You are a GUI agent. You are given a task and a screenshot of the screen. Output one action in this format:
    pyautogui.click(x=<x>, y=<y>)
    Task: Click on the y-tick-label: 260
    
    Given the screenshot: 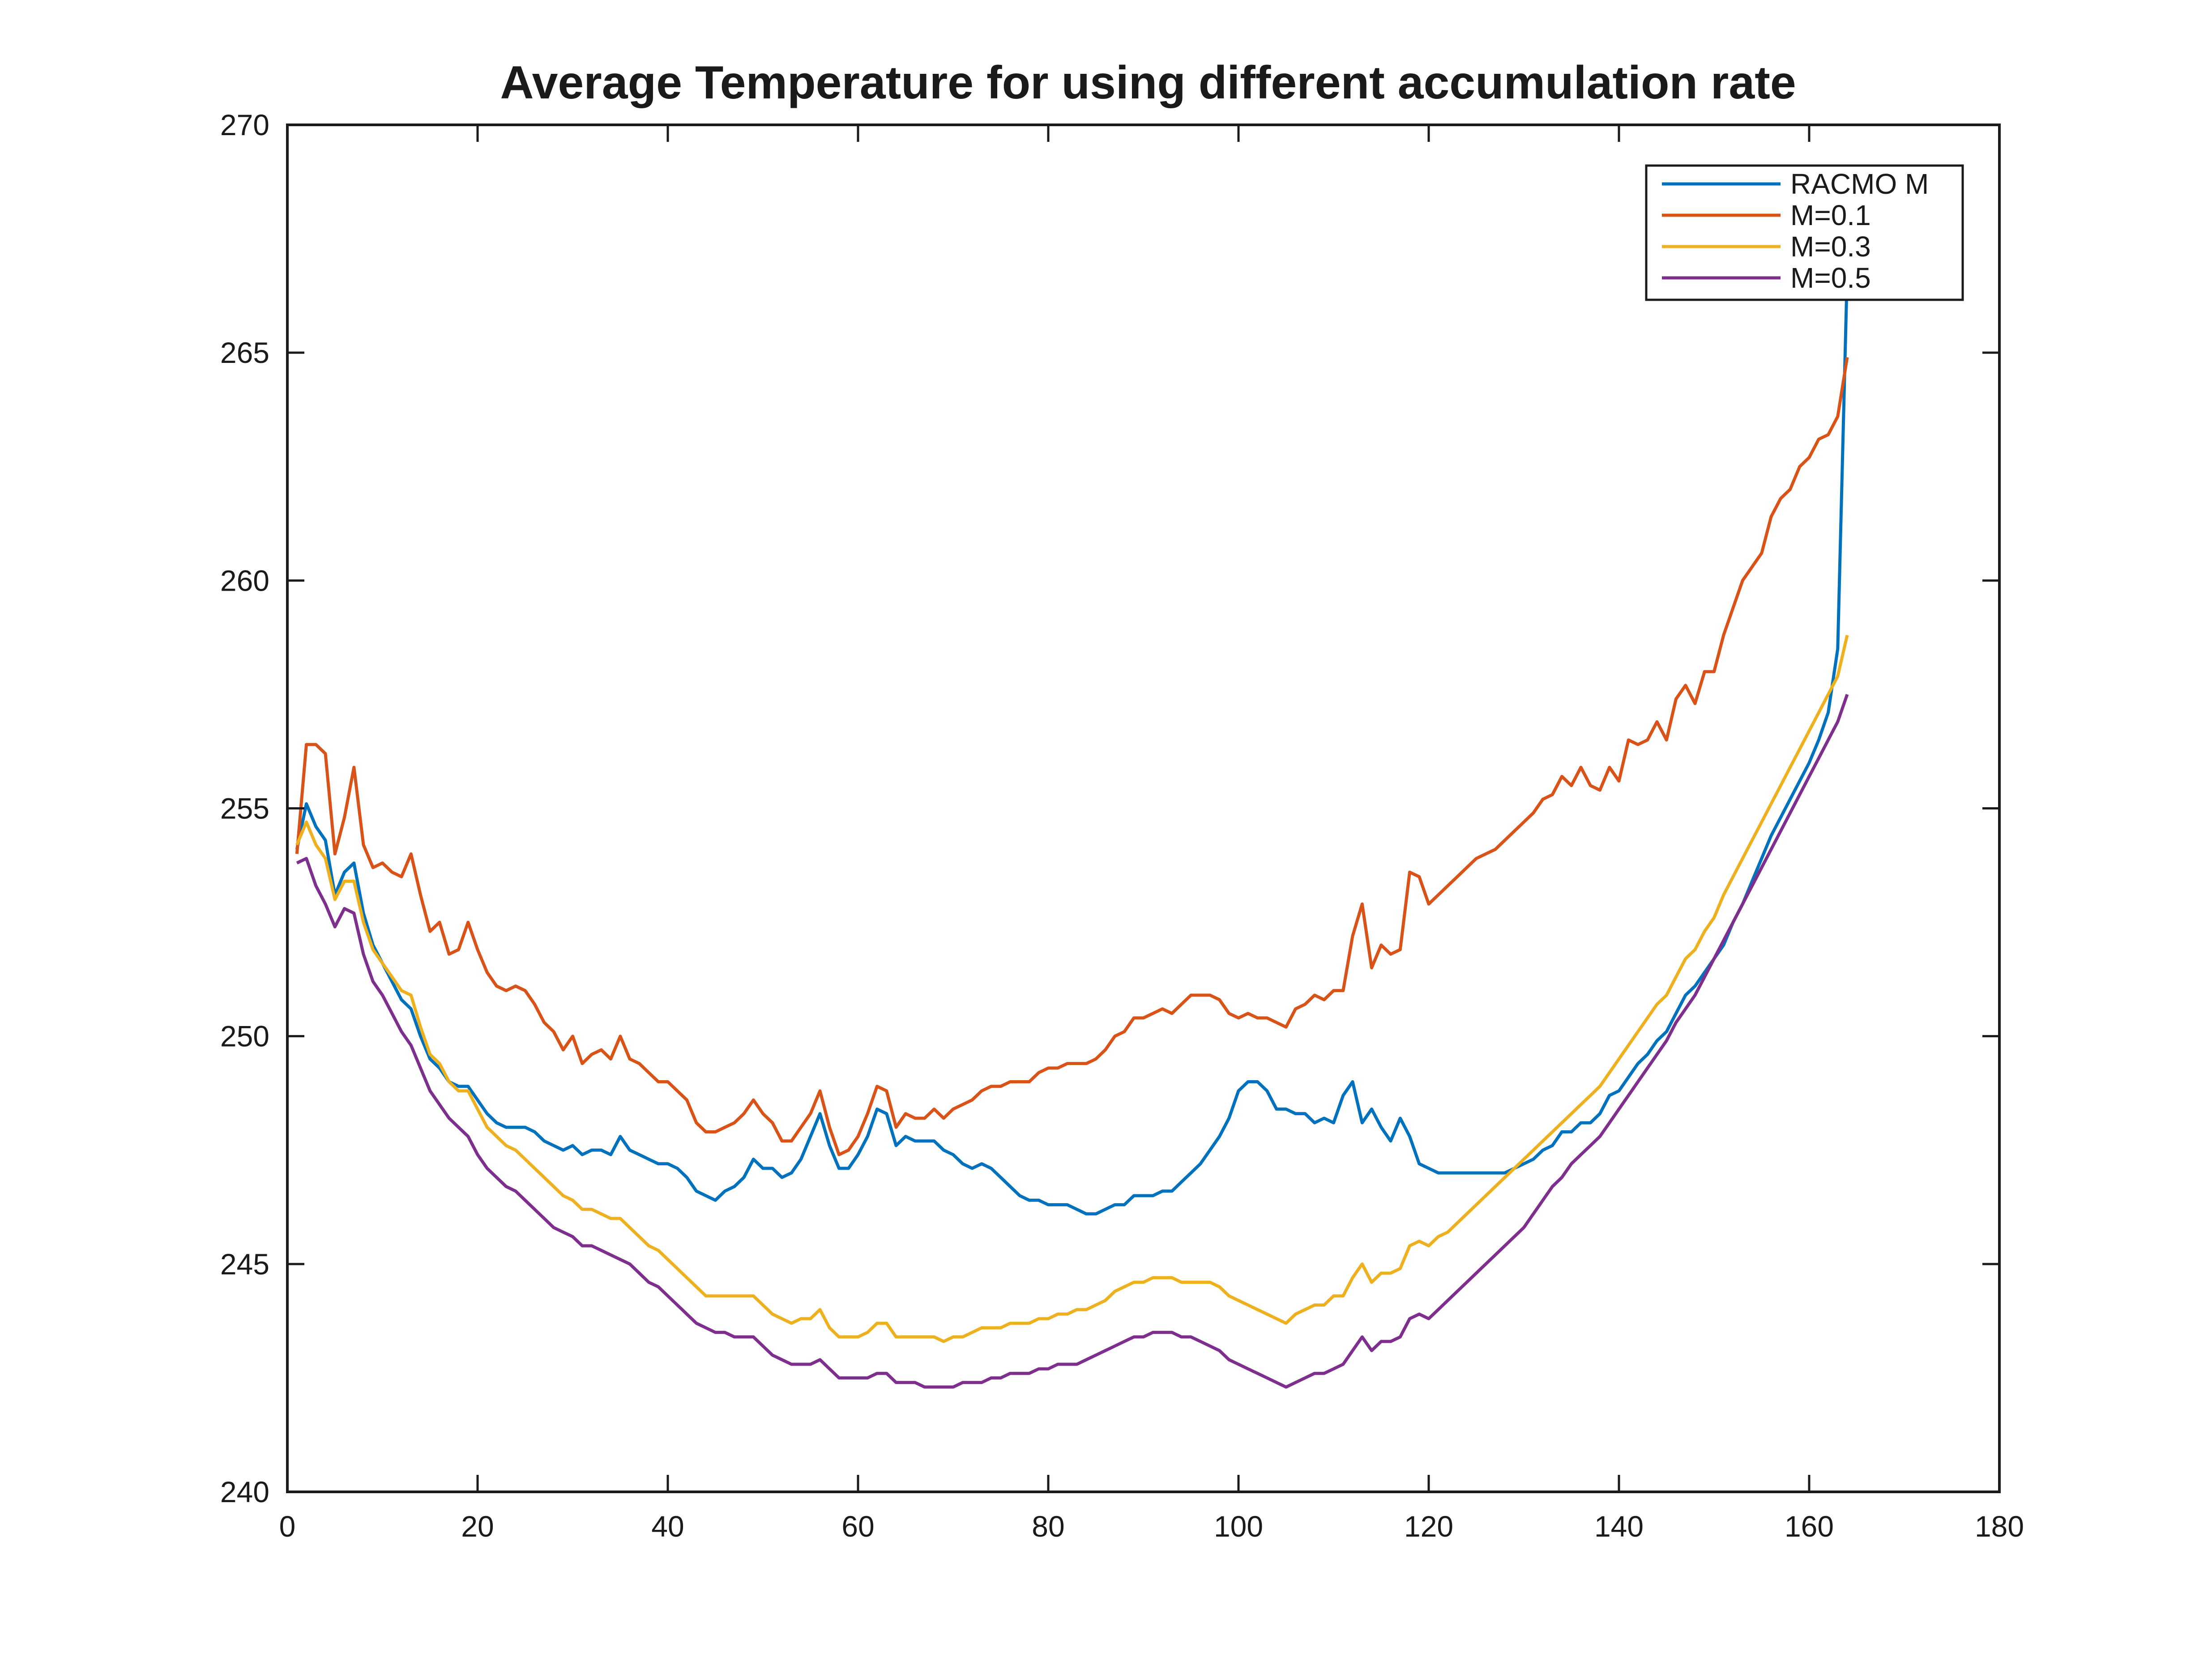 What is the action you would take?
    pyautogui.click(x=244, y=580)
    